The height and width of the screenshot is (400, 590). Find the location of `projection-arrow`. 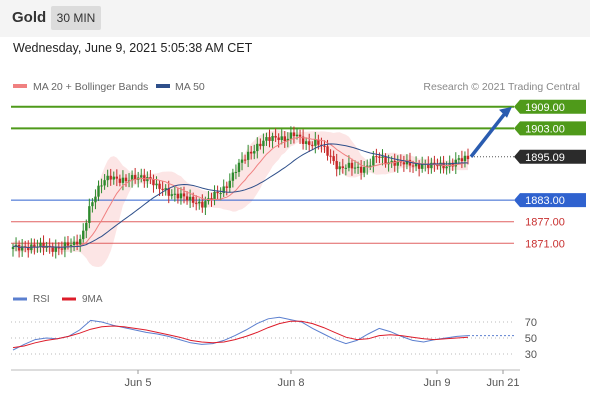

projection-arrow is located at coordinates (489, 133).